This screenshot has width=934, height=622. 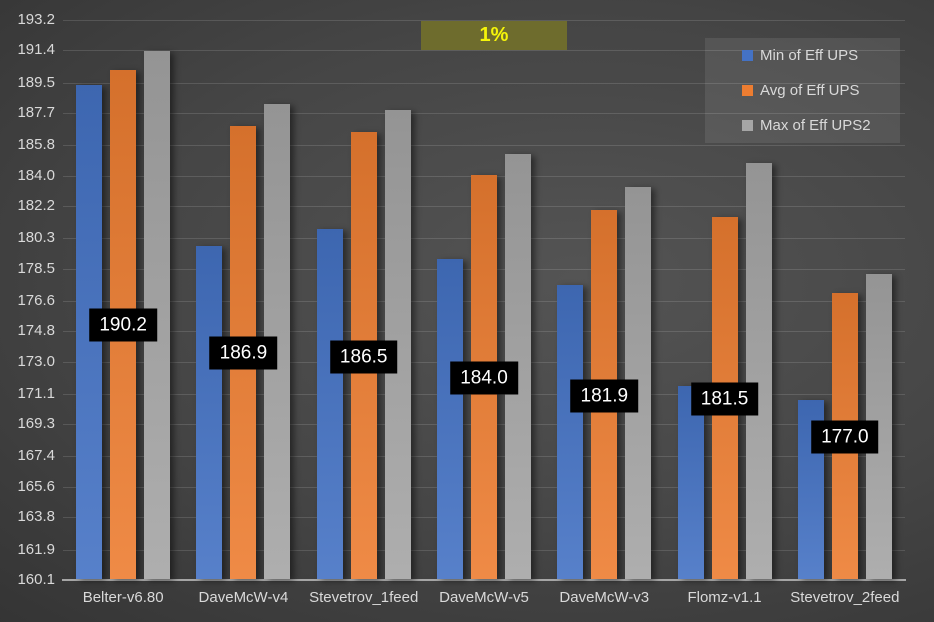 I want to click on y-axis-tick-label: 187.7, so click(x=36, y=113).